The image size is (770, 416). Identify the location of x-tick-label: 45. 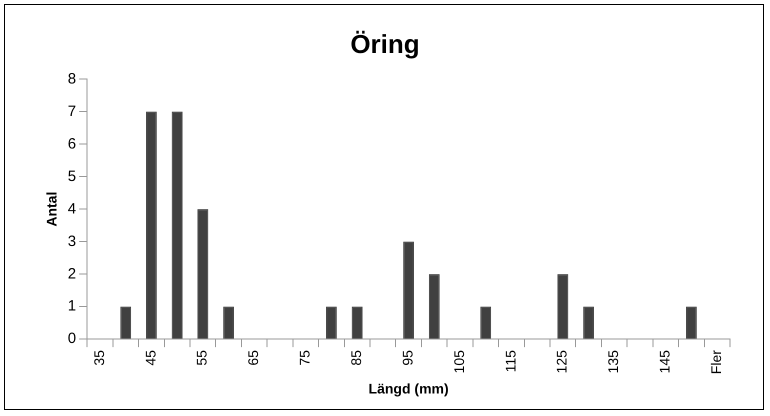
(150, 358).